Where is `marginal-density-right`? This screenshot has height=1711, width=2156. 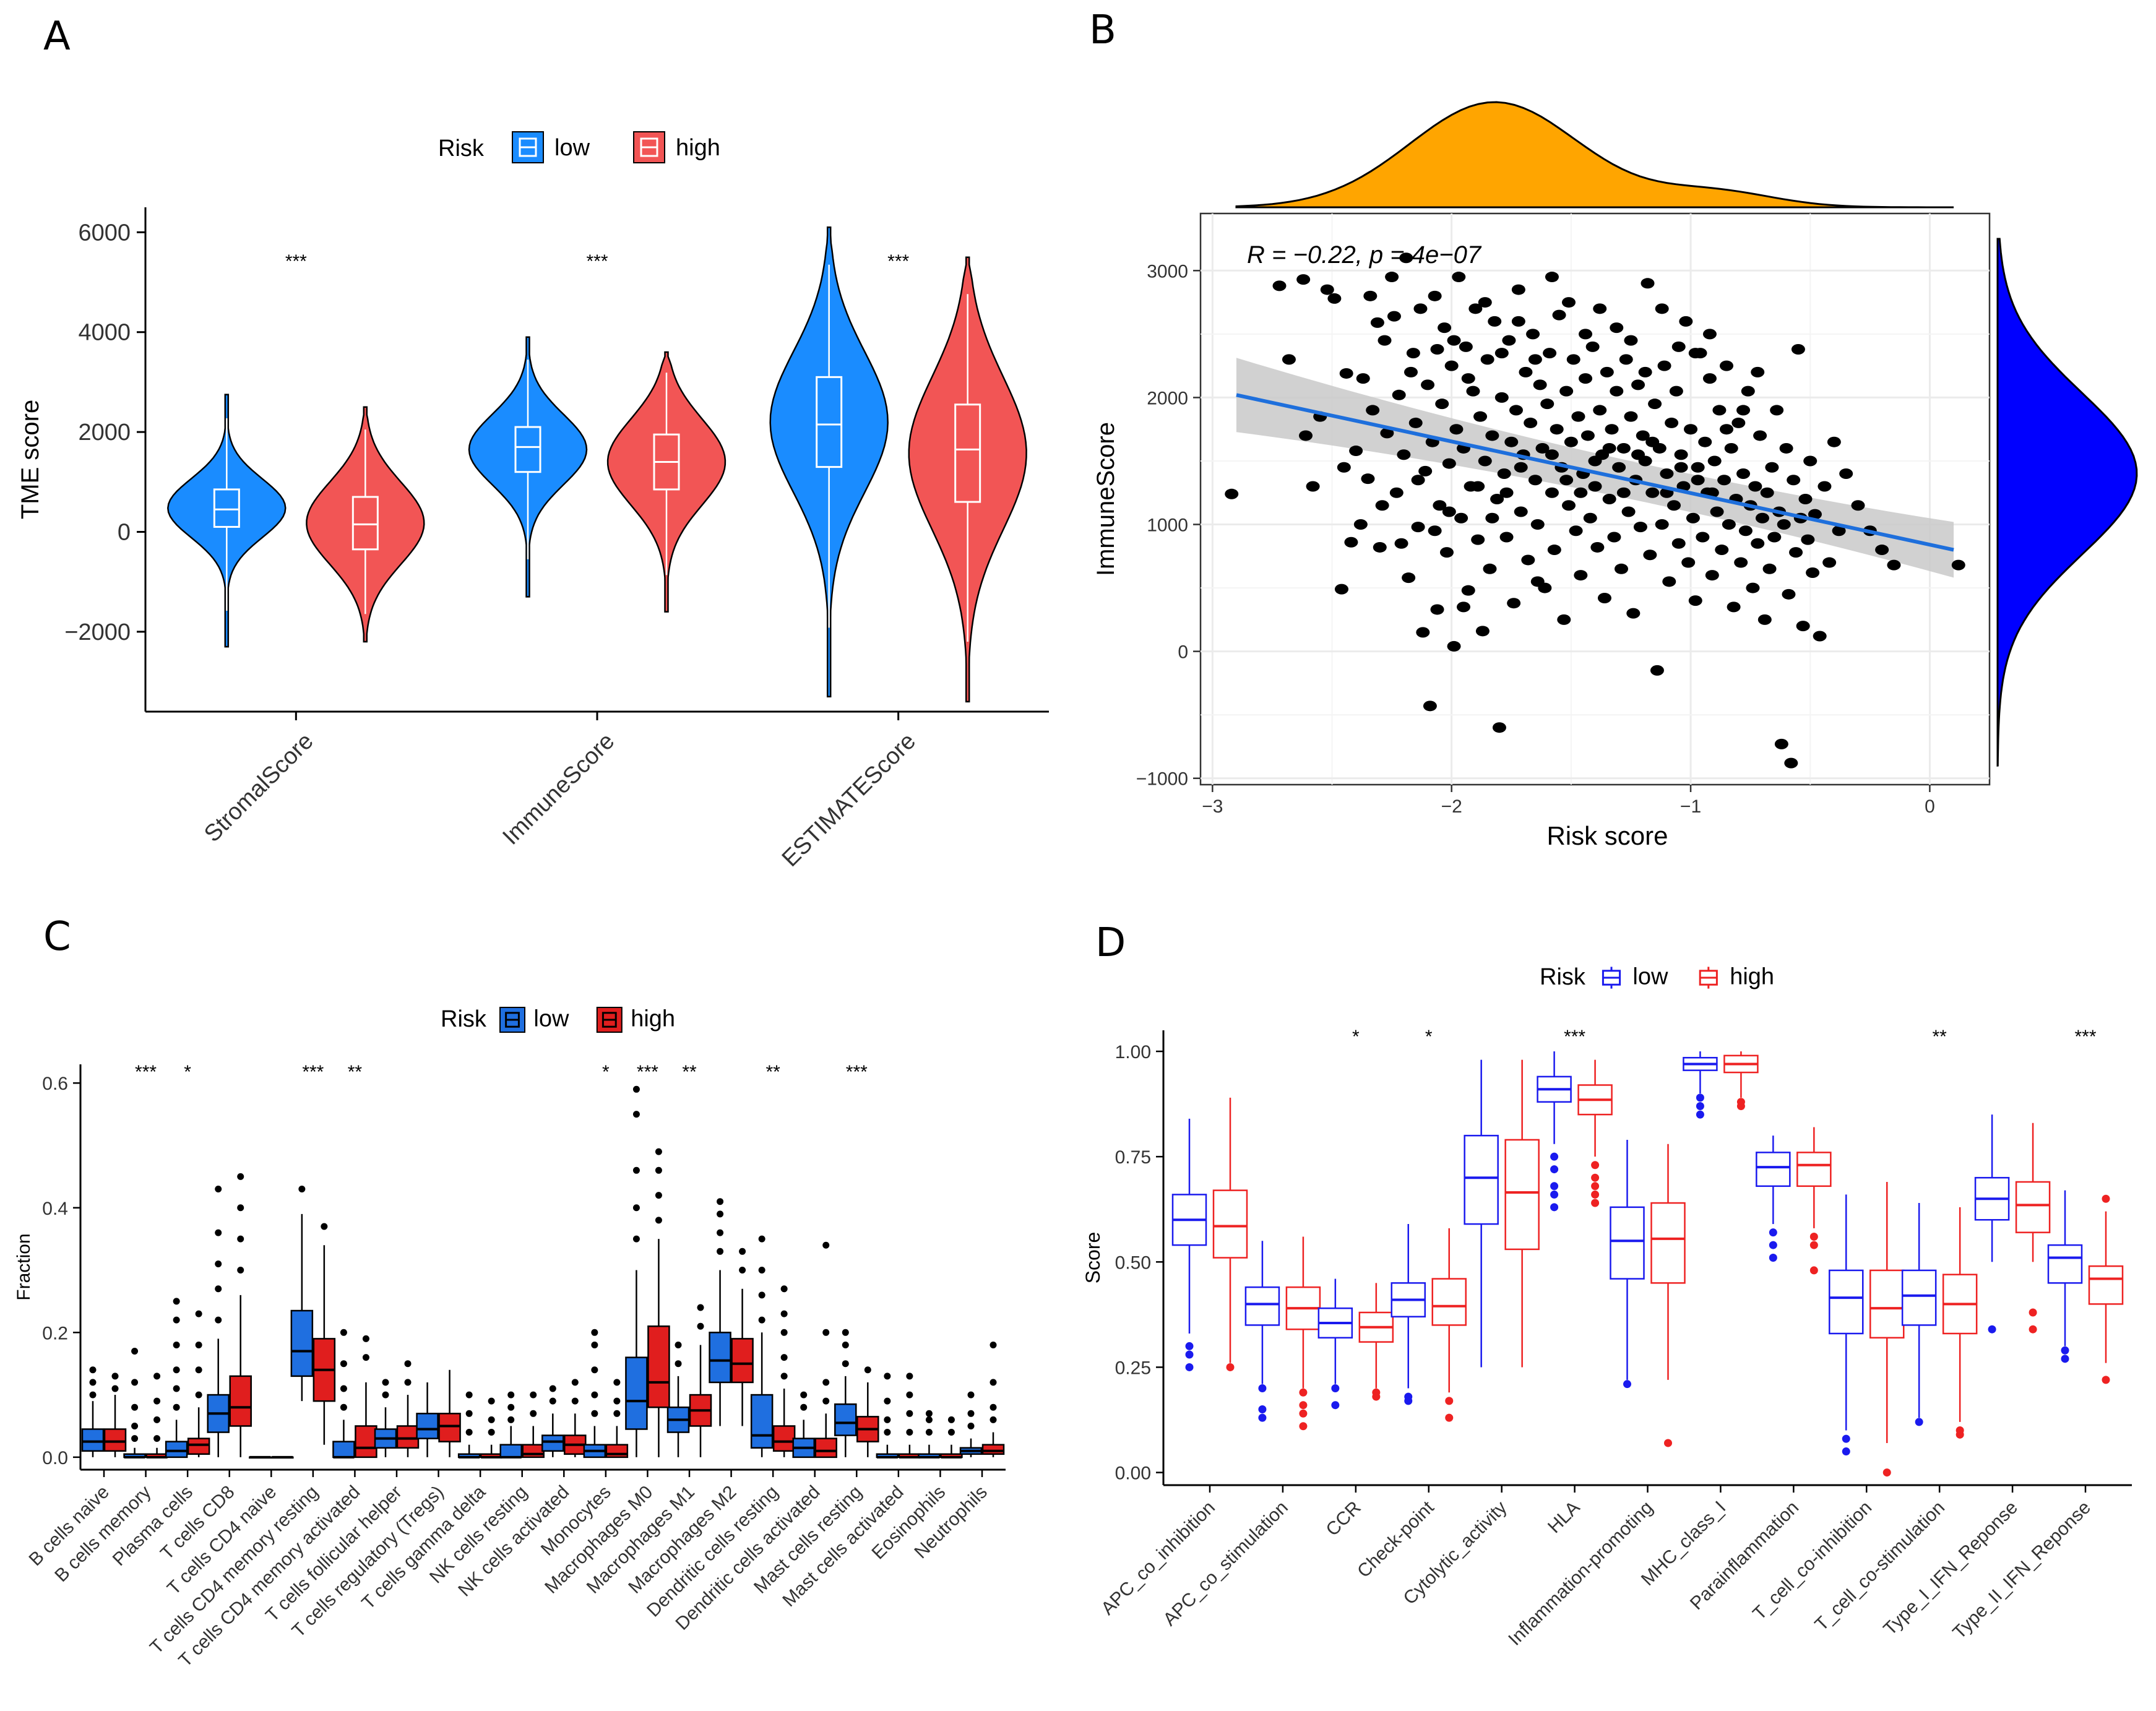
marginal-density-right is located at coordinates (2067, 502).